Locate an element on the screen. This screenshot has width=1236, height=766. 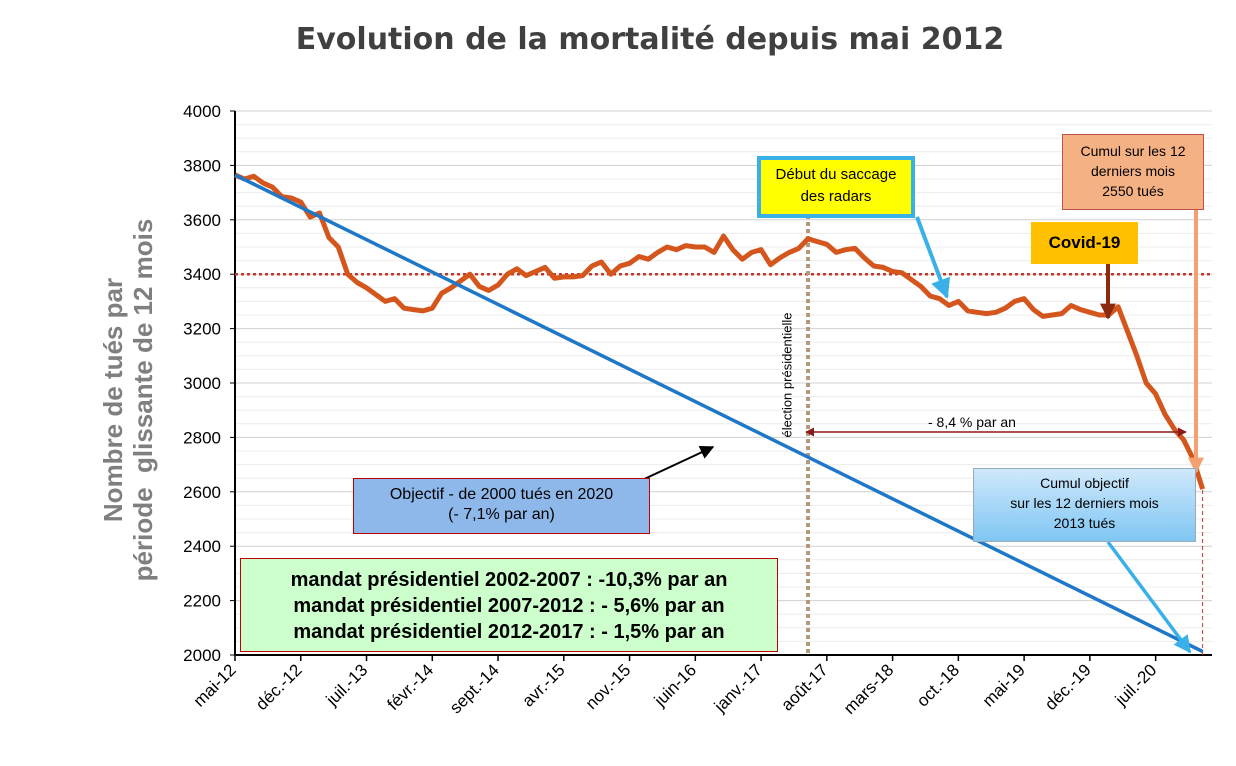
x-tick-label: déc.-19 is located at coordinates (1068, 687).